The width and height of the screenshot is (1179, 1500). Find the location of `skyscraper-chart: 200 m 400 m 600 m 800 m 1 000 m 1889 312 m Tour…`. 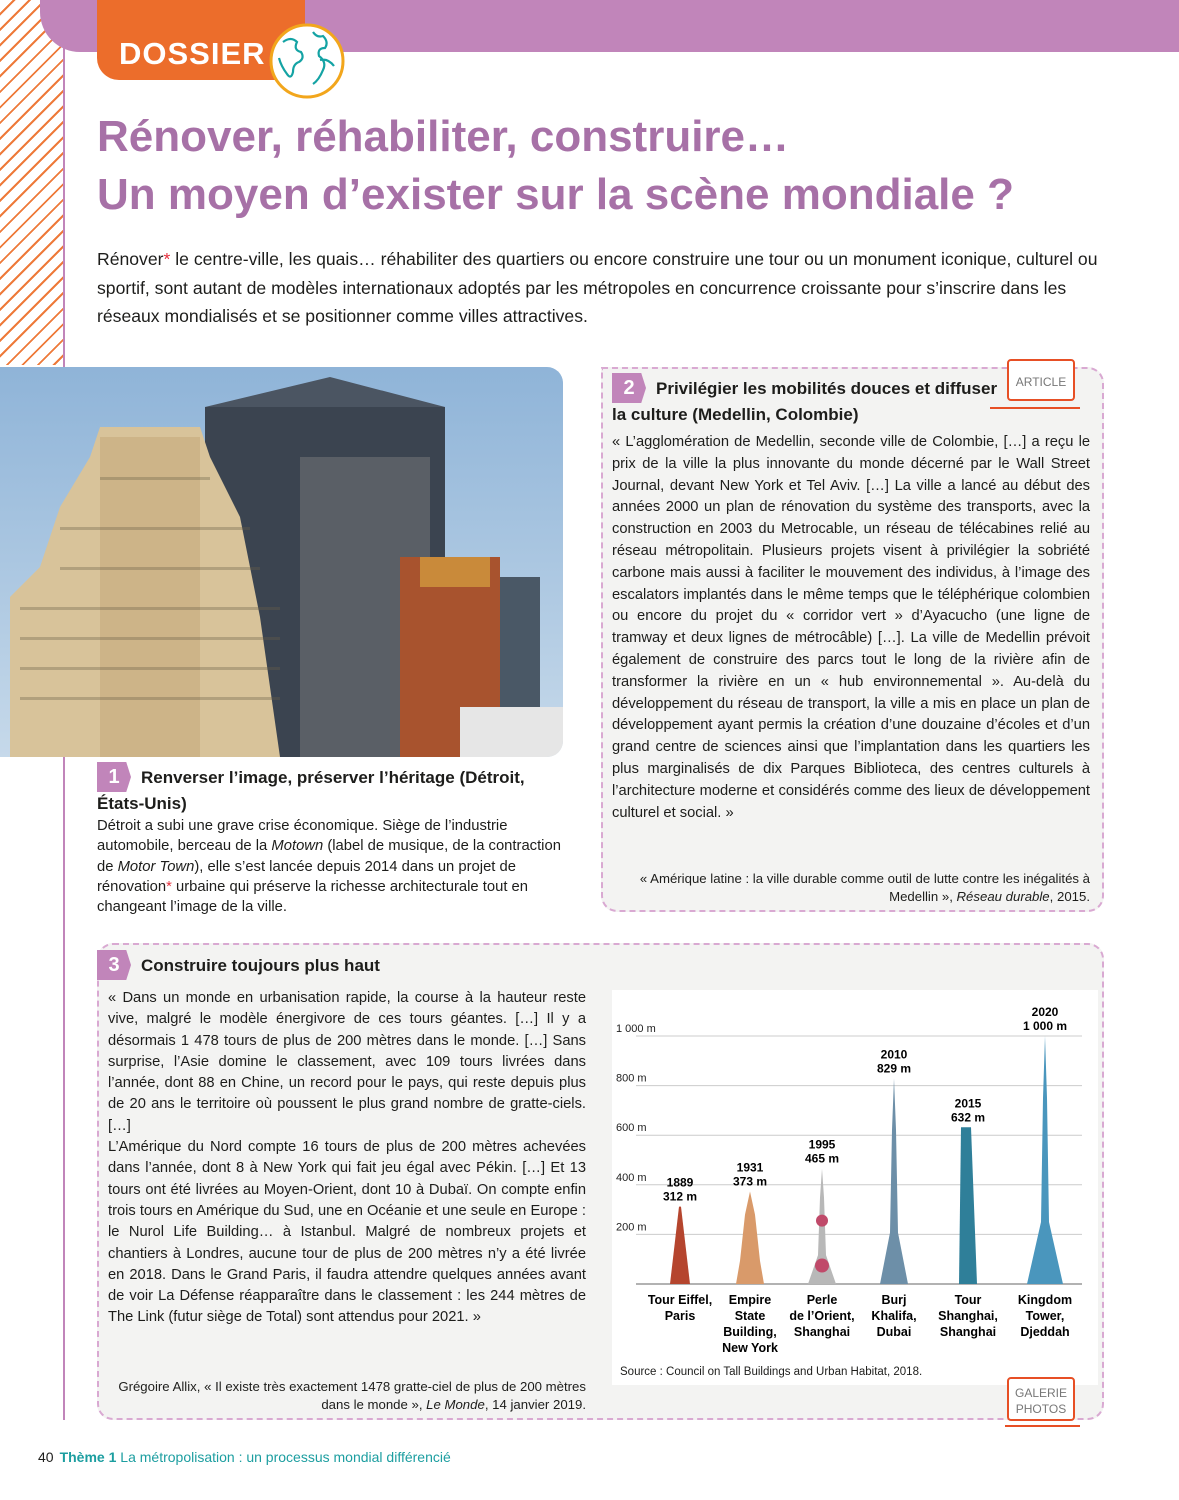

skyscraper-chart: 200 m 400 m 600 m 800 m 1 000 m 1889 312 m Tour… is located at coordinates (855, 1187).